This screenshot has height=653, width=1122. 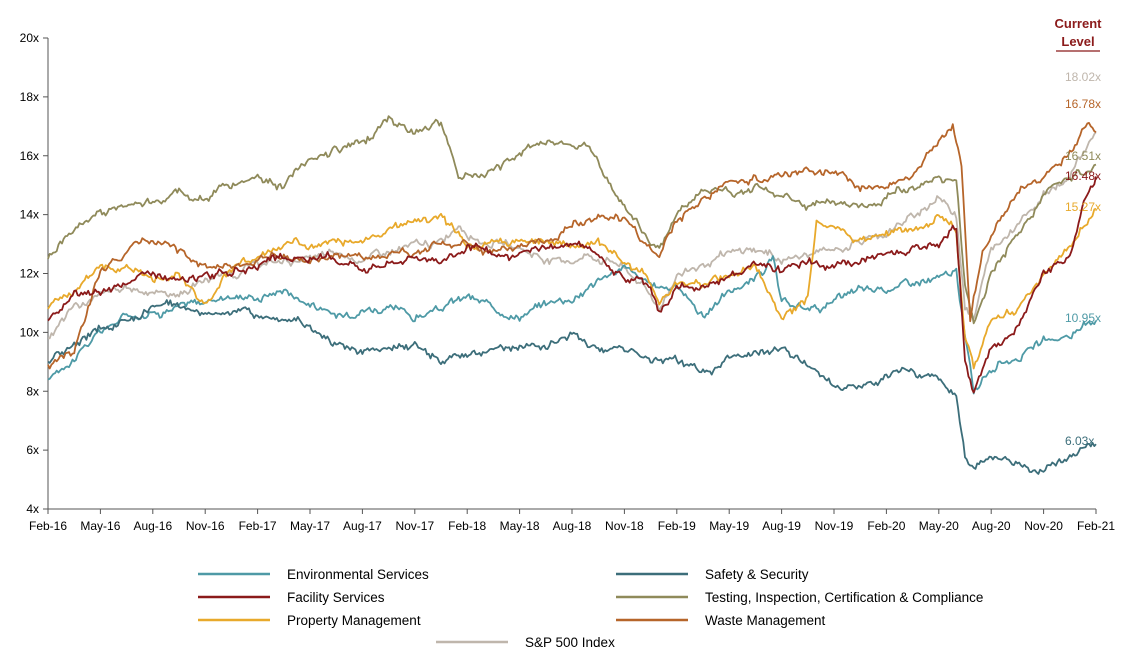 I want to click on y-tick-label: 16x, so click(x=29, y=156).